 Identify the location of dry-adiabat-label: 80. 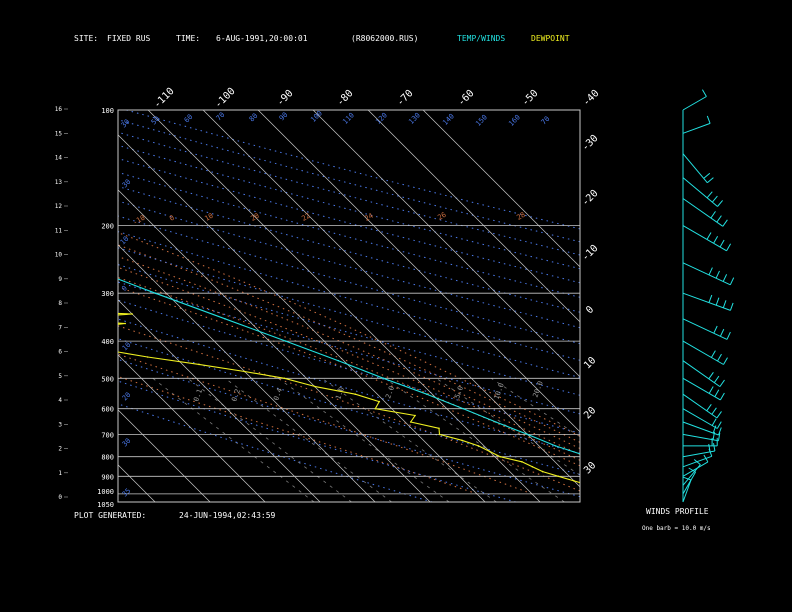
(254, 118).